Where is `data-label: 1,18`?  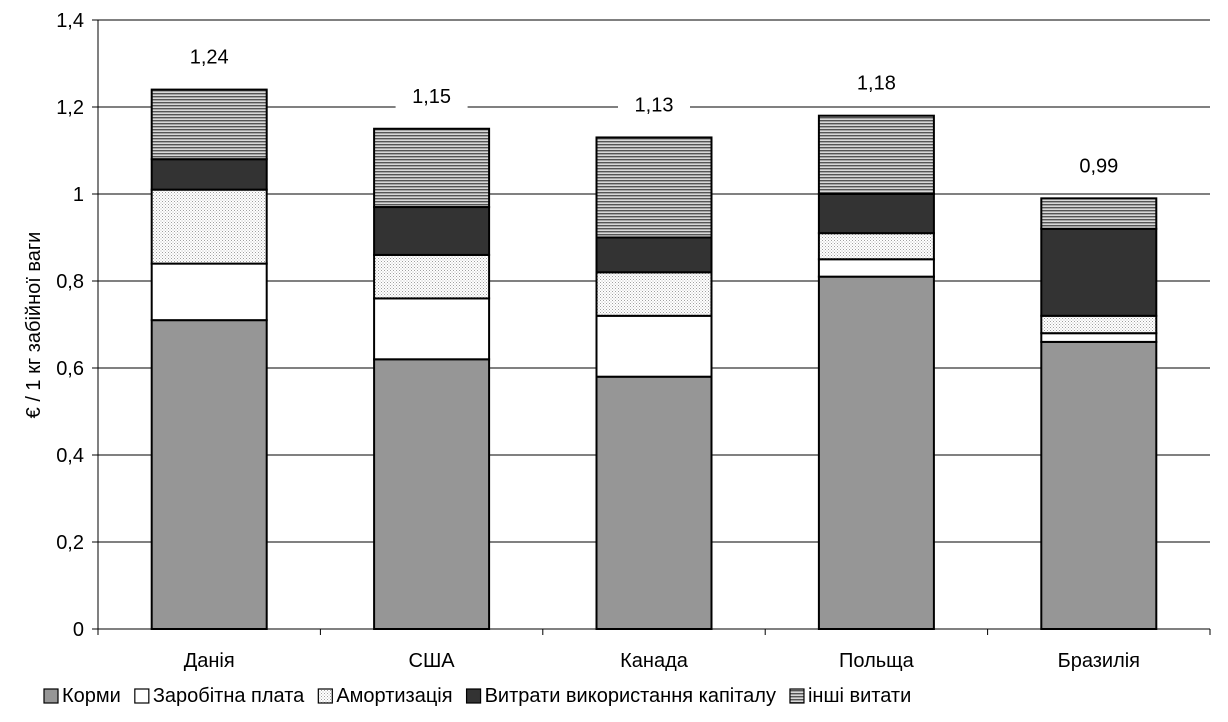
data-label: 1,18 is located at coordinates (876, 84).